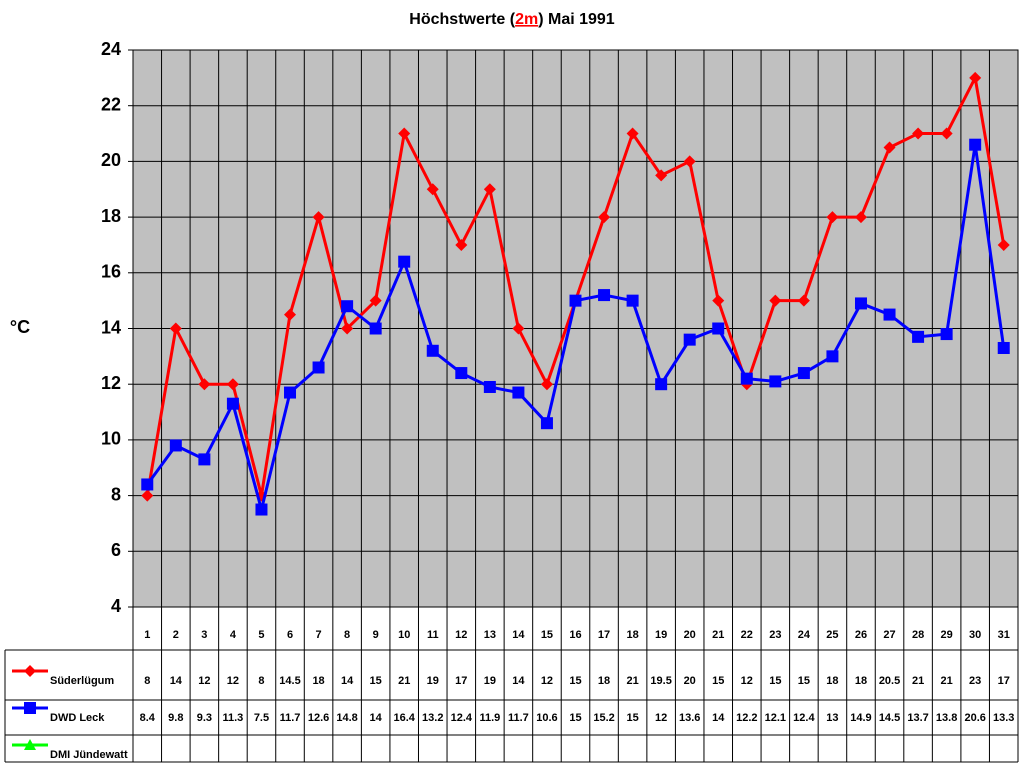  Describe the element at coordinates (917, 718) in the screenshot. I see `table-value: 13.7` at that location.